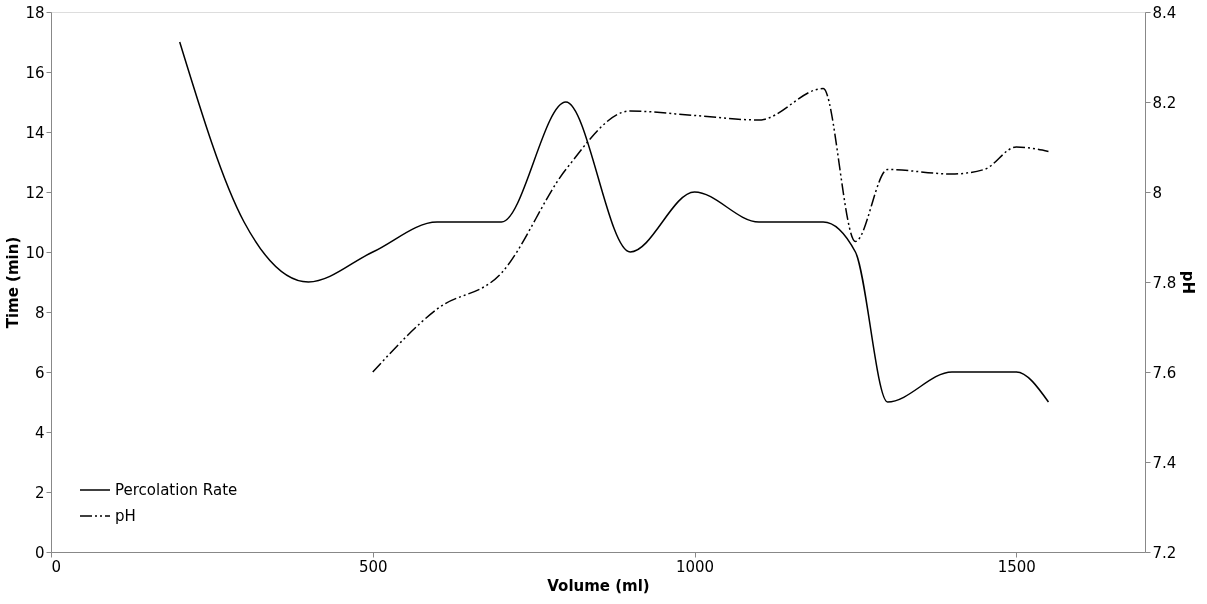 This screenshot has height=604, width=1207. What do you see at coordinates (35, 12) in the screenshot?
I see `y-tick-label: 18` at bounding box center [35, 12].